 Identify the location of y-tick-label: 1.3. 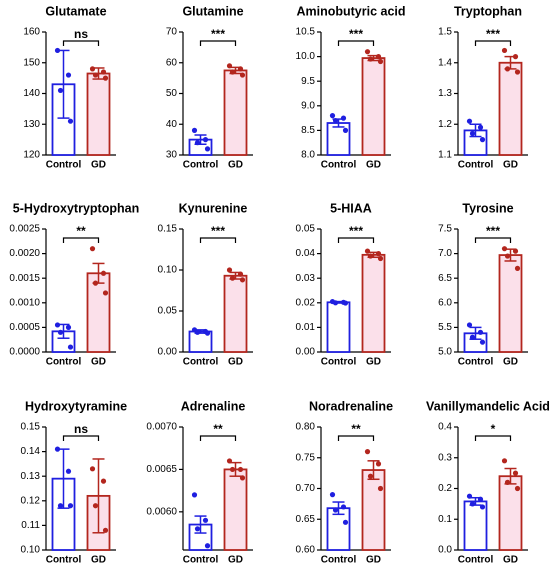
(445, 93).